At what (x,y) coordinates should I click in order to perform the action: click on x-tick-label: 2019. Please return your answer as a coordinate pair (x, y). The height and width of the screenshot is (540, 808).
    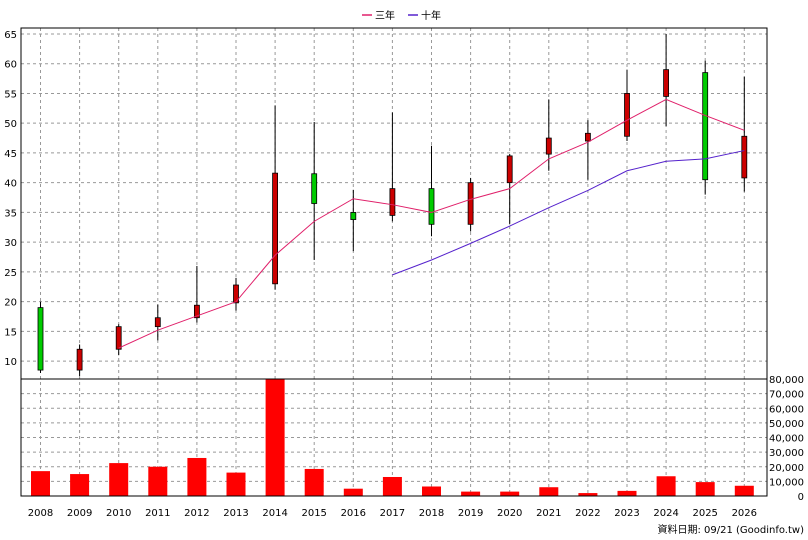
    Looking at the image, I should click on (470, 513).